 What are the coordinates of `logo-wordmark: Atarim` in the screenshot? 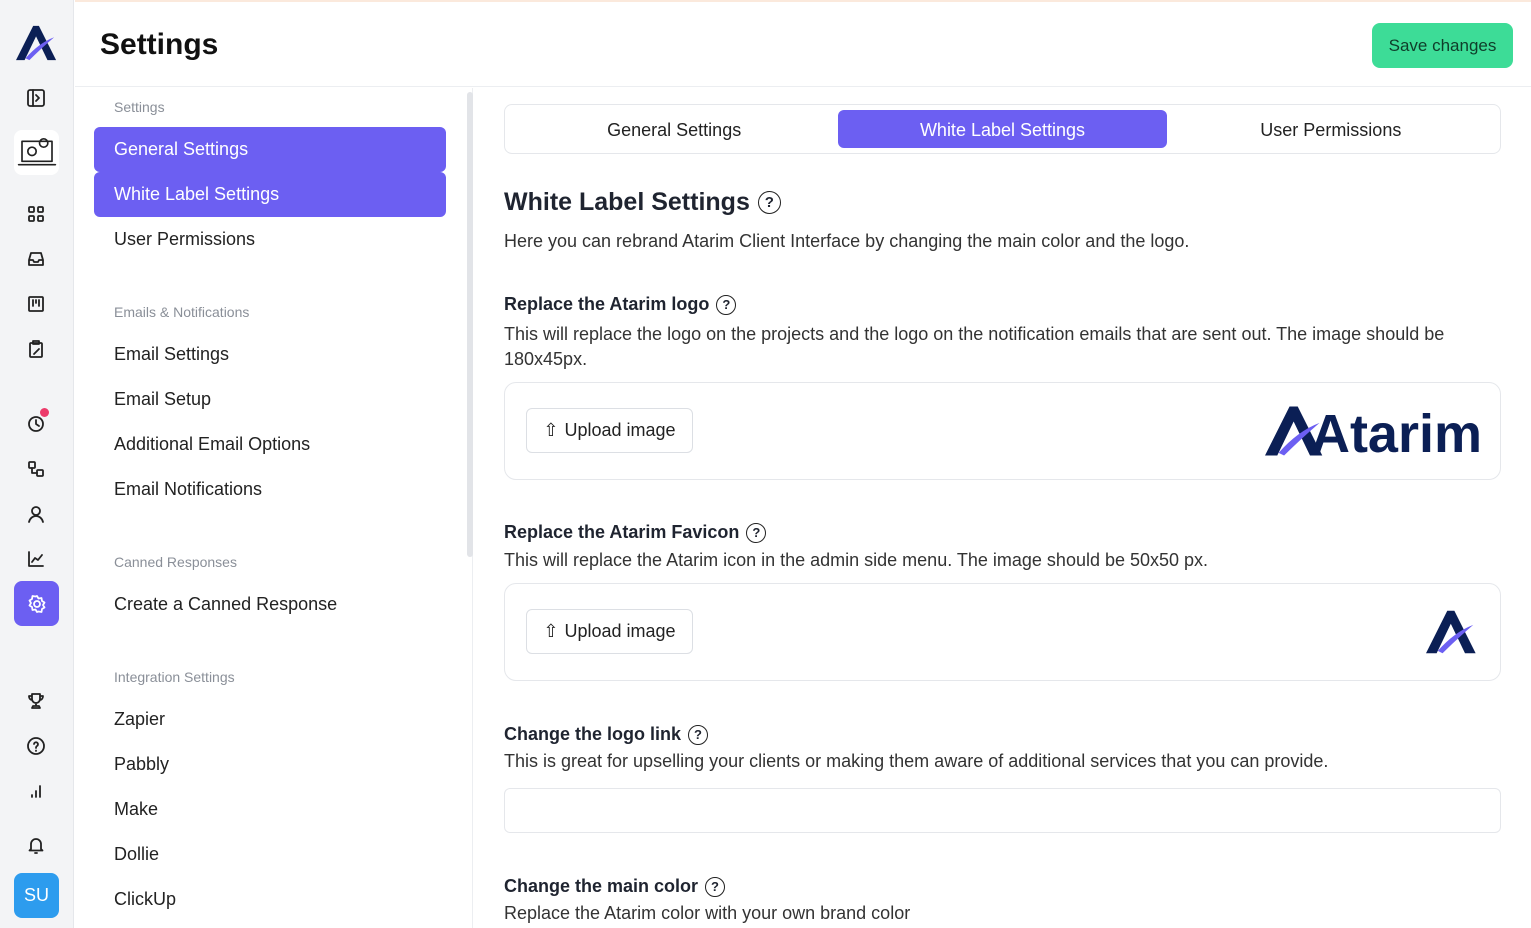 It's located at (1396, 434).